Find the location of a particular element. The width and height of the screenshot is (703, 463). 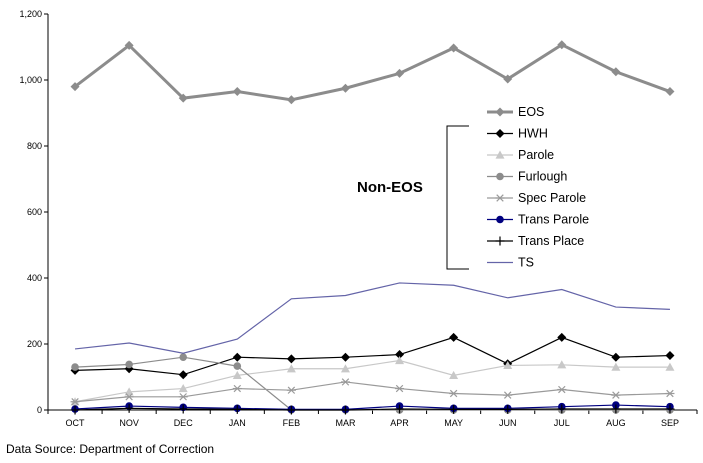

x-tick-label: JUL is located at coordinates (562, 423).